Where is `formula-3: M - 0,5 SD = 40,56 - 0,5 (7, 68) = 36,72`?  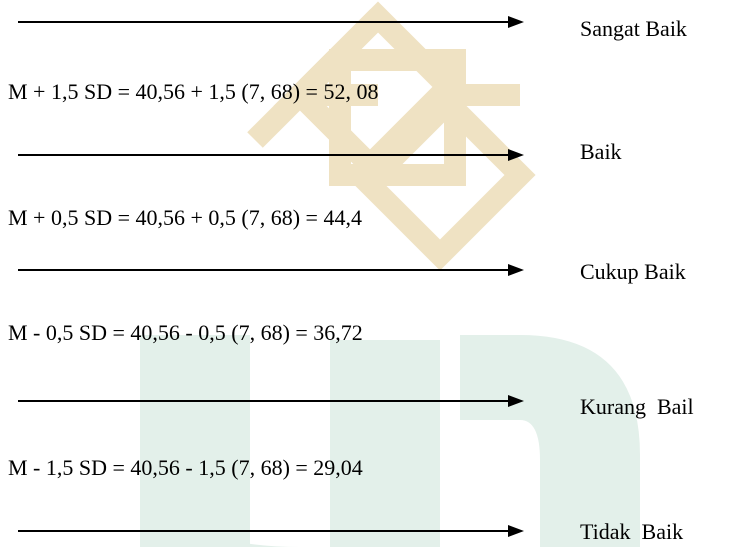 formula-3: M - 0,5 SD = 40,56 - 0,5 (7, 68) = 36,72 is located at coordinates (185, 332).